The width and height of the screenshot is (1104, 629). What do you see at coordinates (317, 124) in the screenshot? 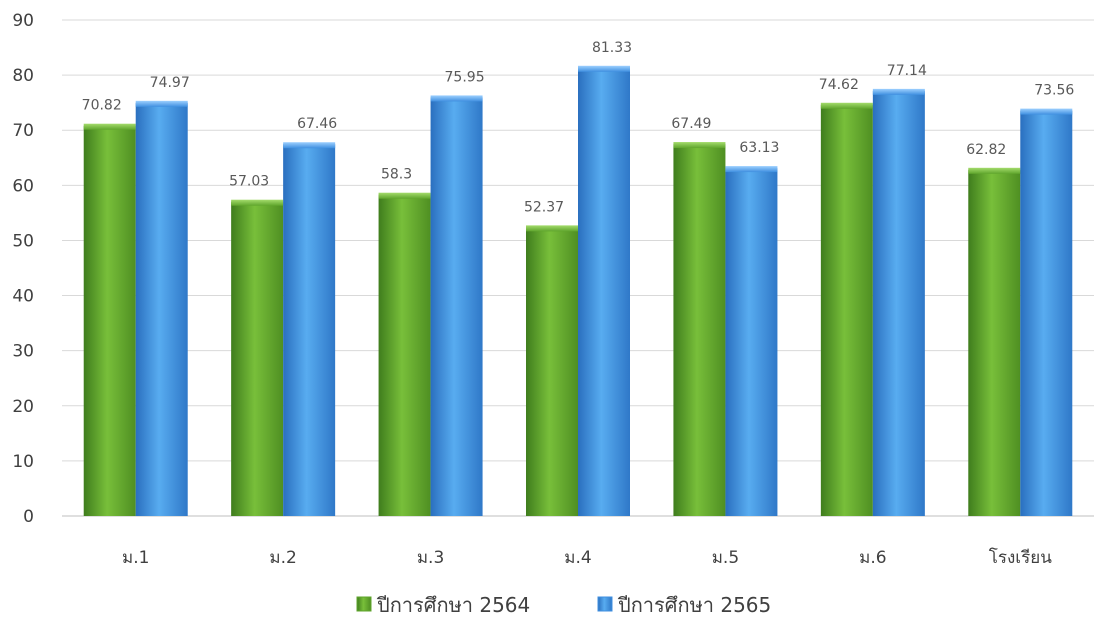
I see `data-label: 67.46` at bounding box center [317, 124].